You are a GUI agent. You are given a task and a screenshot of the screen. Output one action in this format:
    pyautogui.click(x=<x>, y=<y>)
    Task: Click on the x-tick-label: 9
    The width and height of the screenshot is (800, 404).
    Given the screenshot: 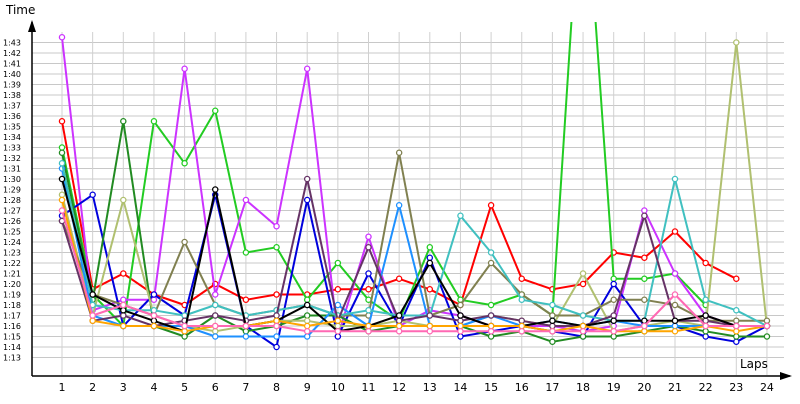 What is the action you would take?
    pyautogui.click(x=307, y=387)
    